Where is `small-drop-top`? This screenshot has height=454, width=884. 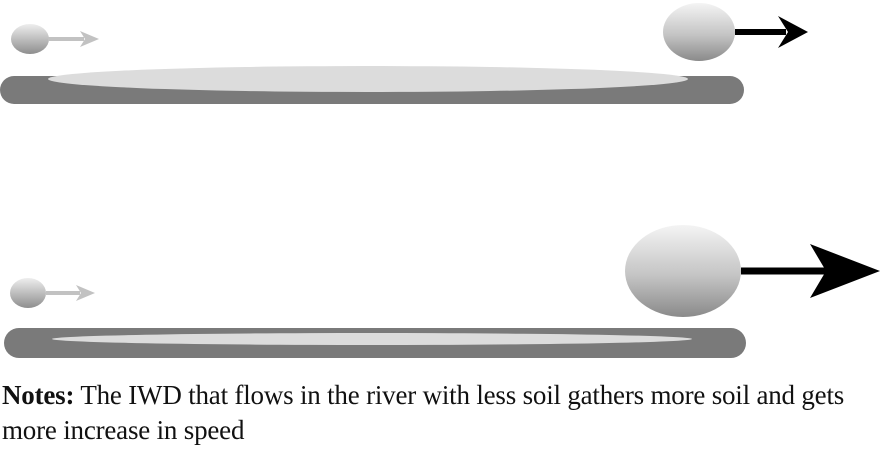 small-drop-top is located at coordinates (55, 39).